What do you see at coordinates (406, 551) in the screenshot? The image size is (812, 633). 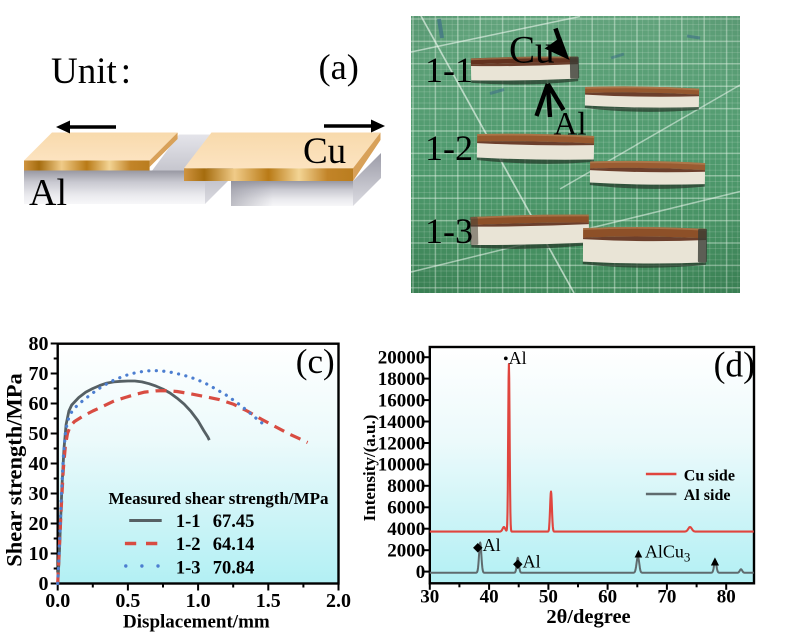 I see `svg-text: 2000` at bounding box center [406, 551].